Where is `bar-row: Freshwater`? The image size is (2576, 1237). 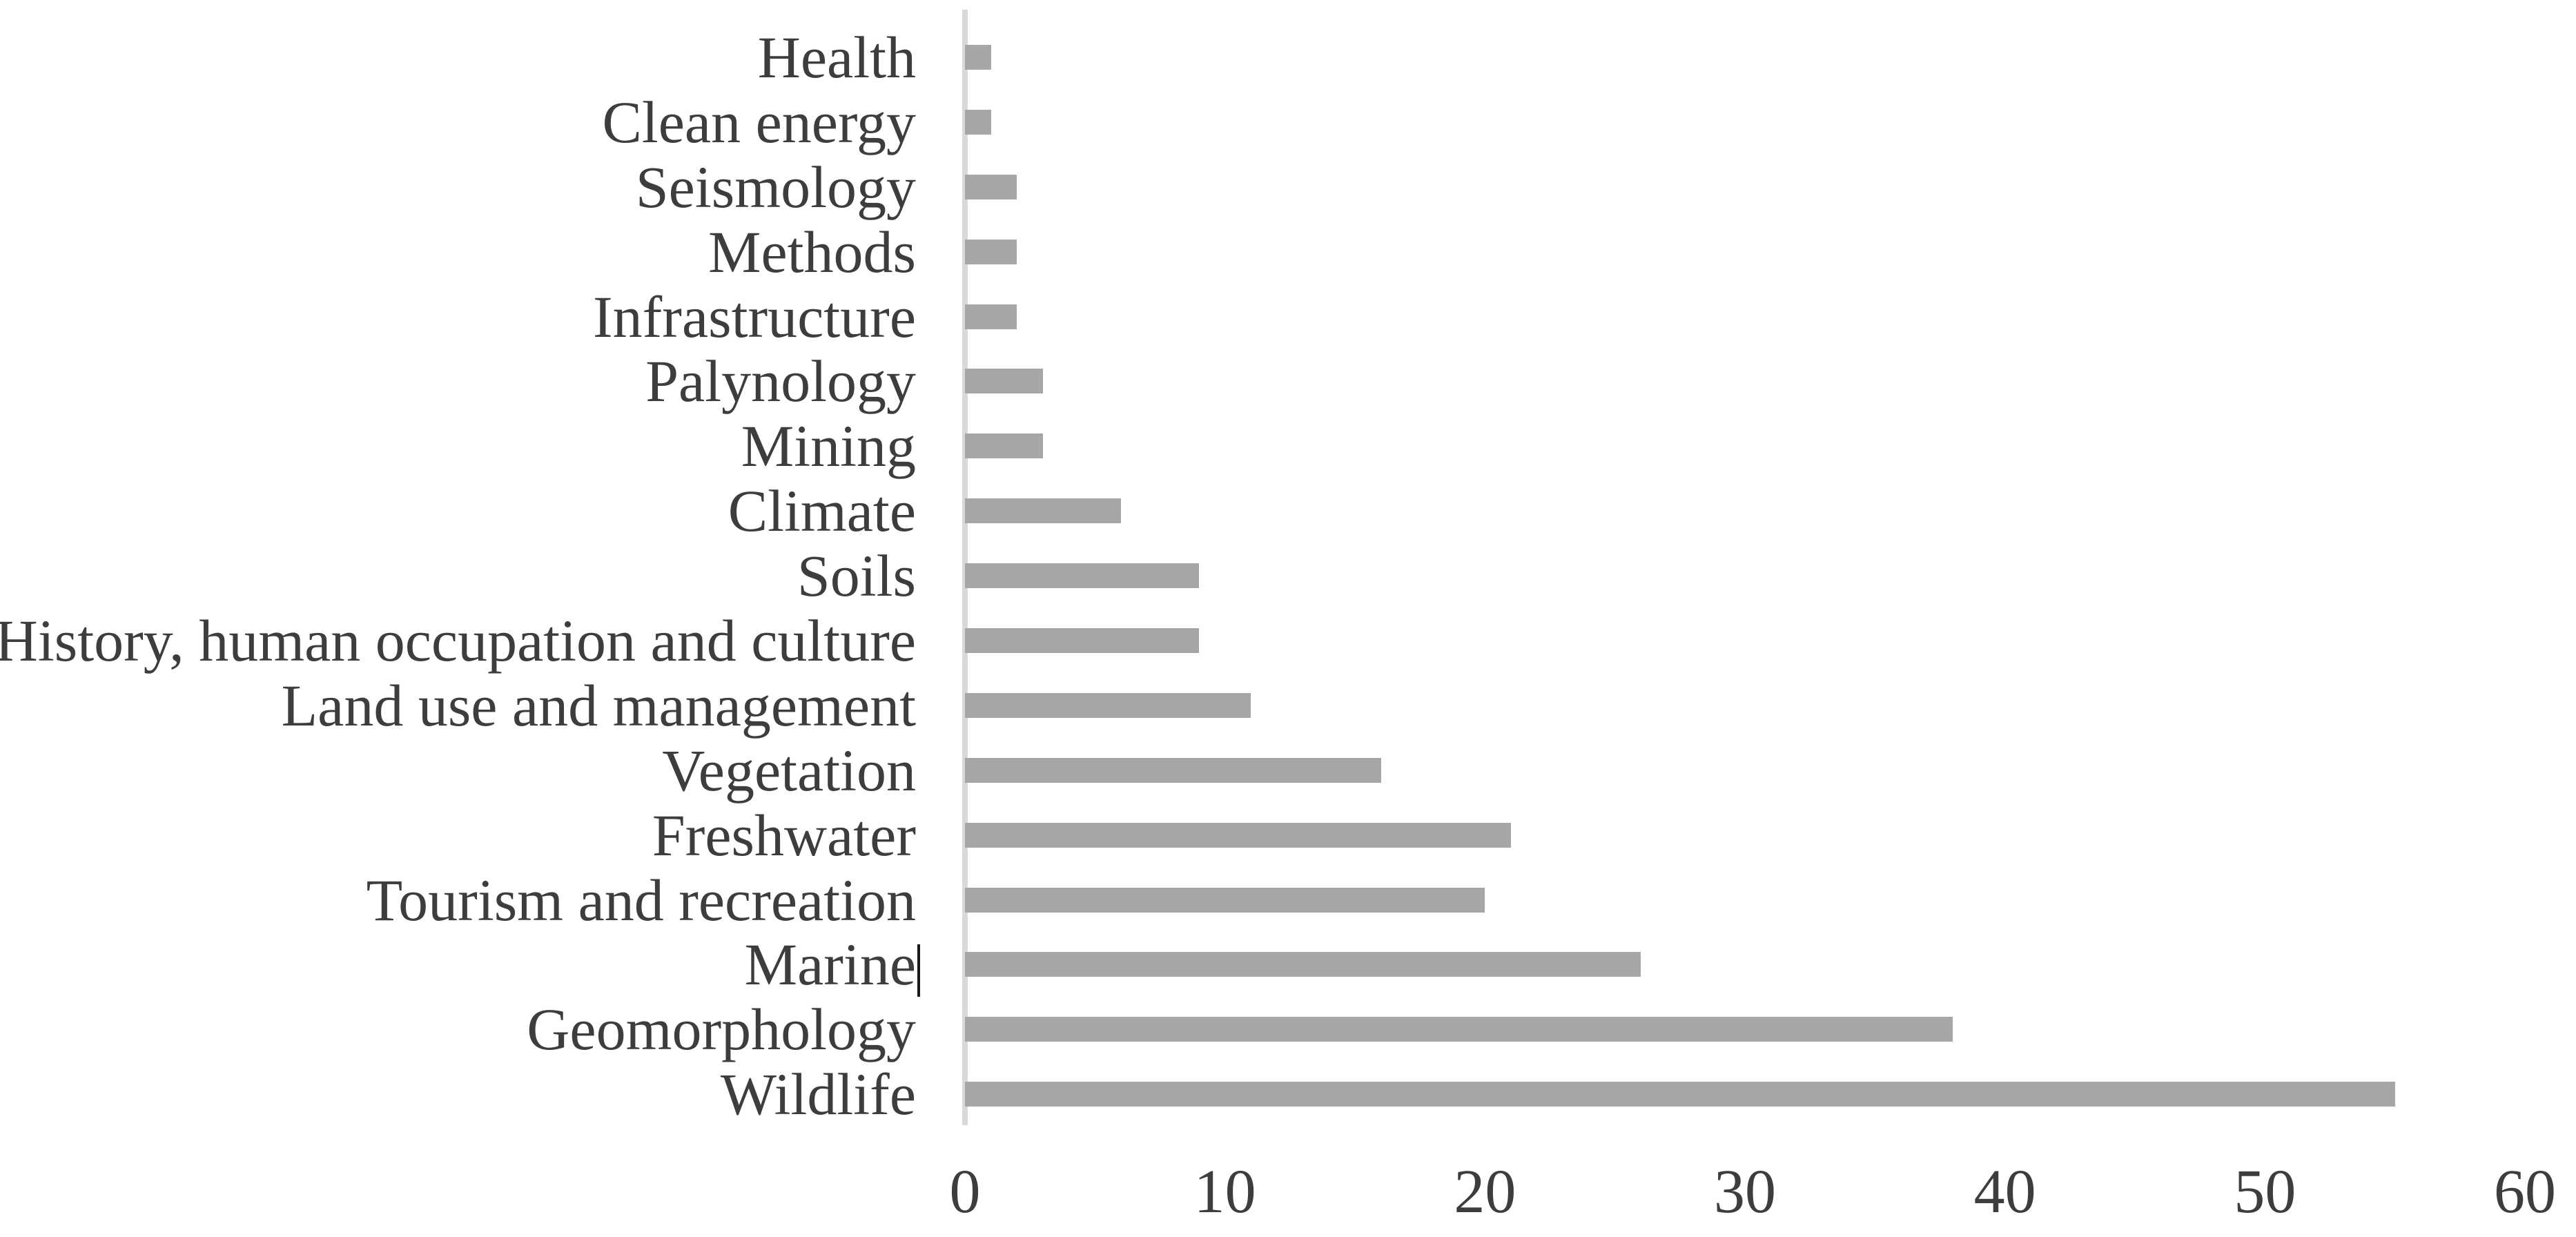
bar-row: Freshwater is located at coordinates (1288, 835).